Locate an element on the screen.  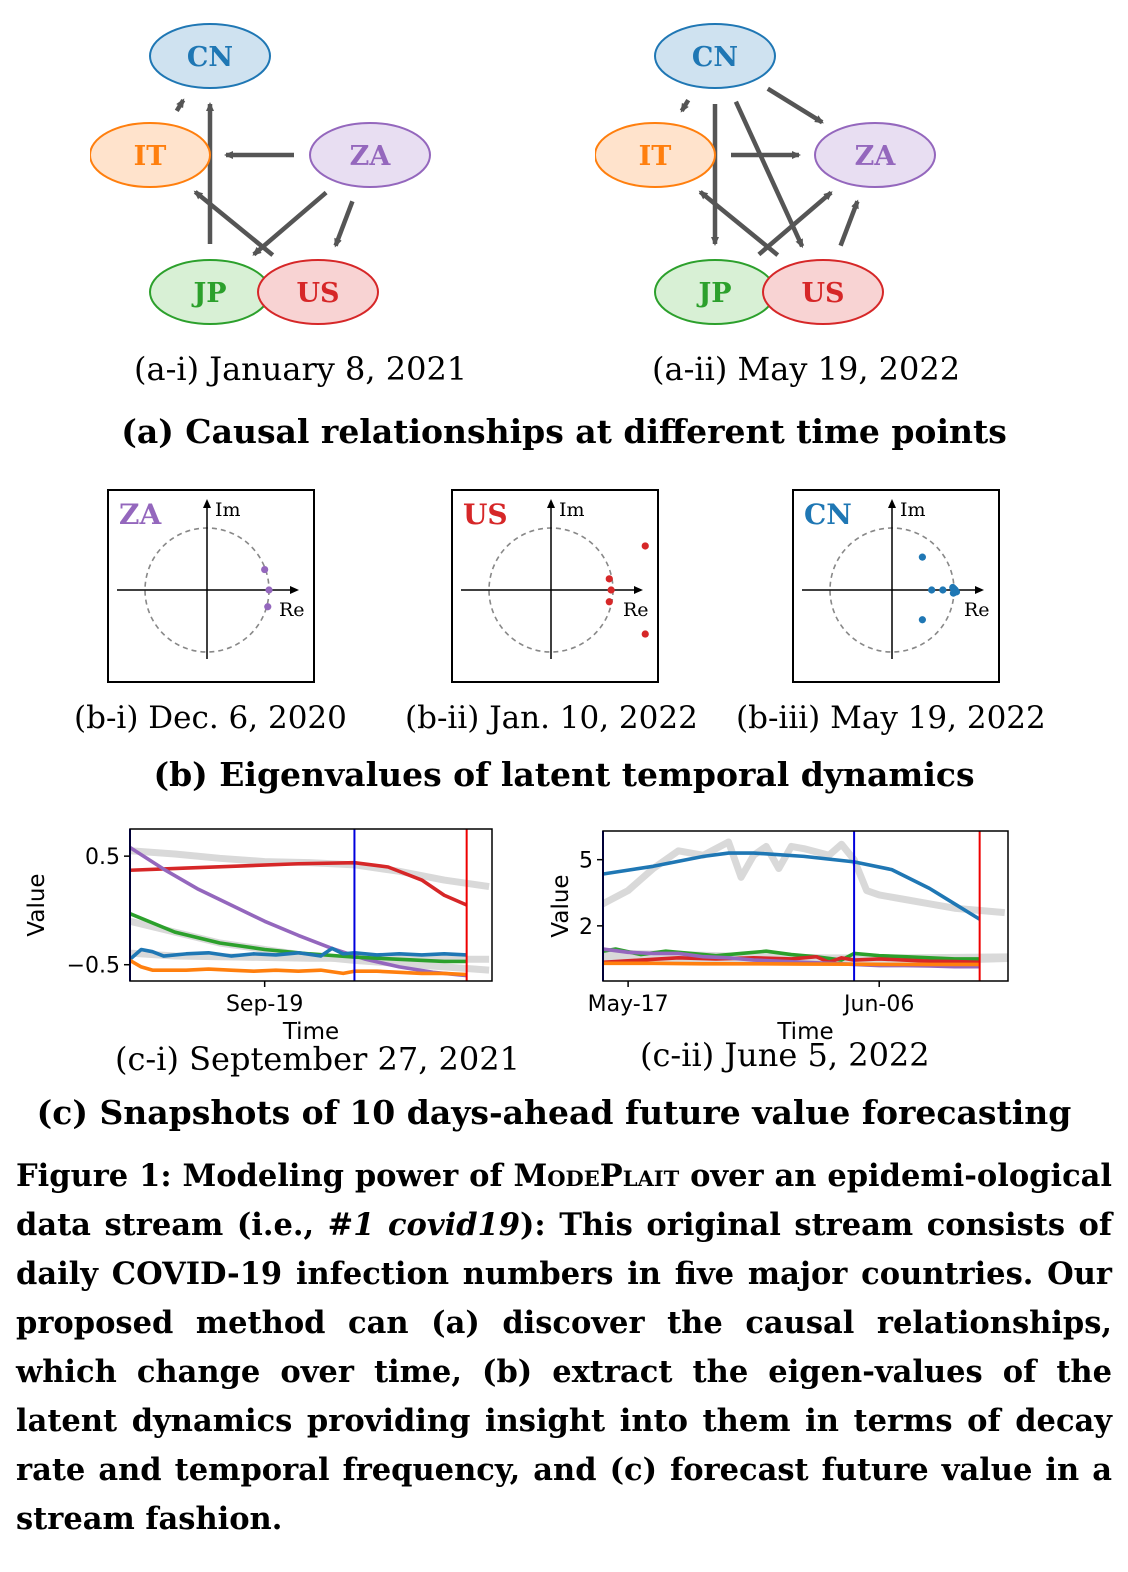
eigen-panel-cn: Im Re CN is located at coordinates (896, 586).